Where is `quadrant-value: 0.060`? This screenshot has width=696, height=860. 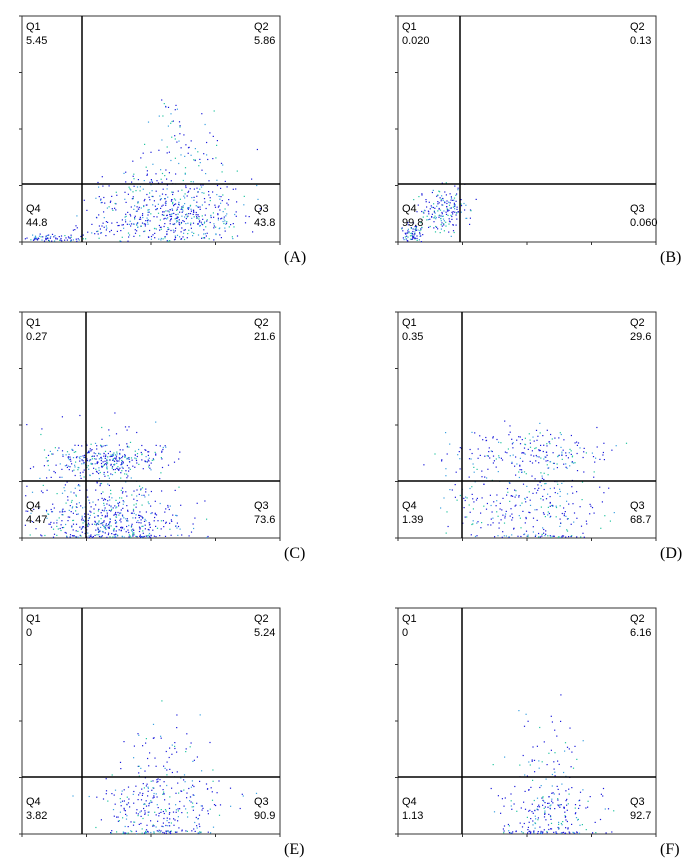
quadrant-value: 0.060 is located at coordinates (644, 223).